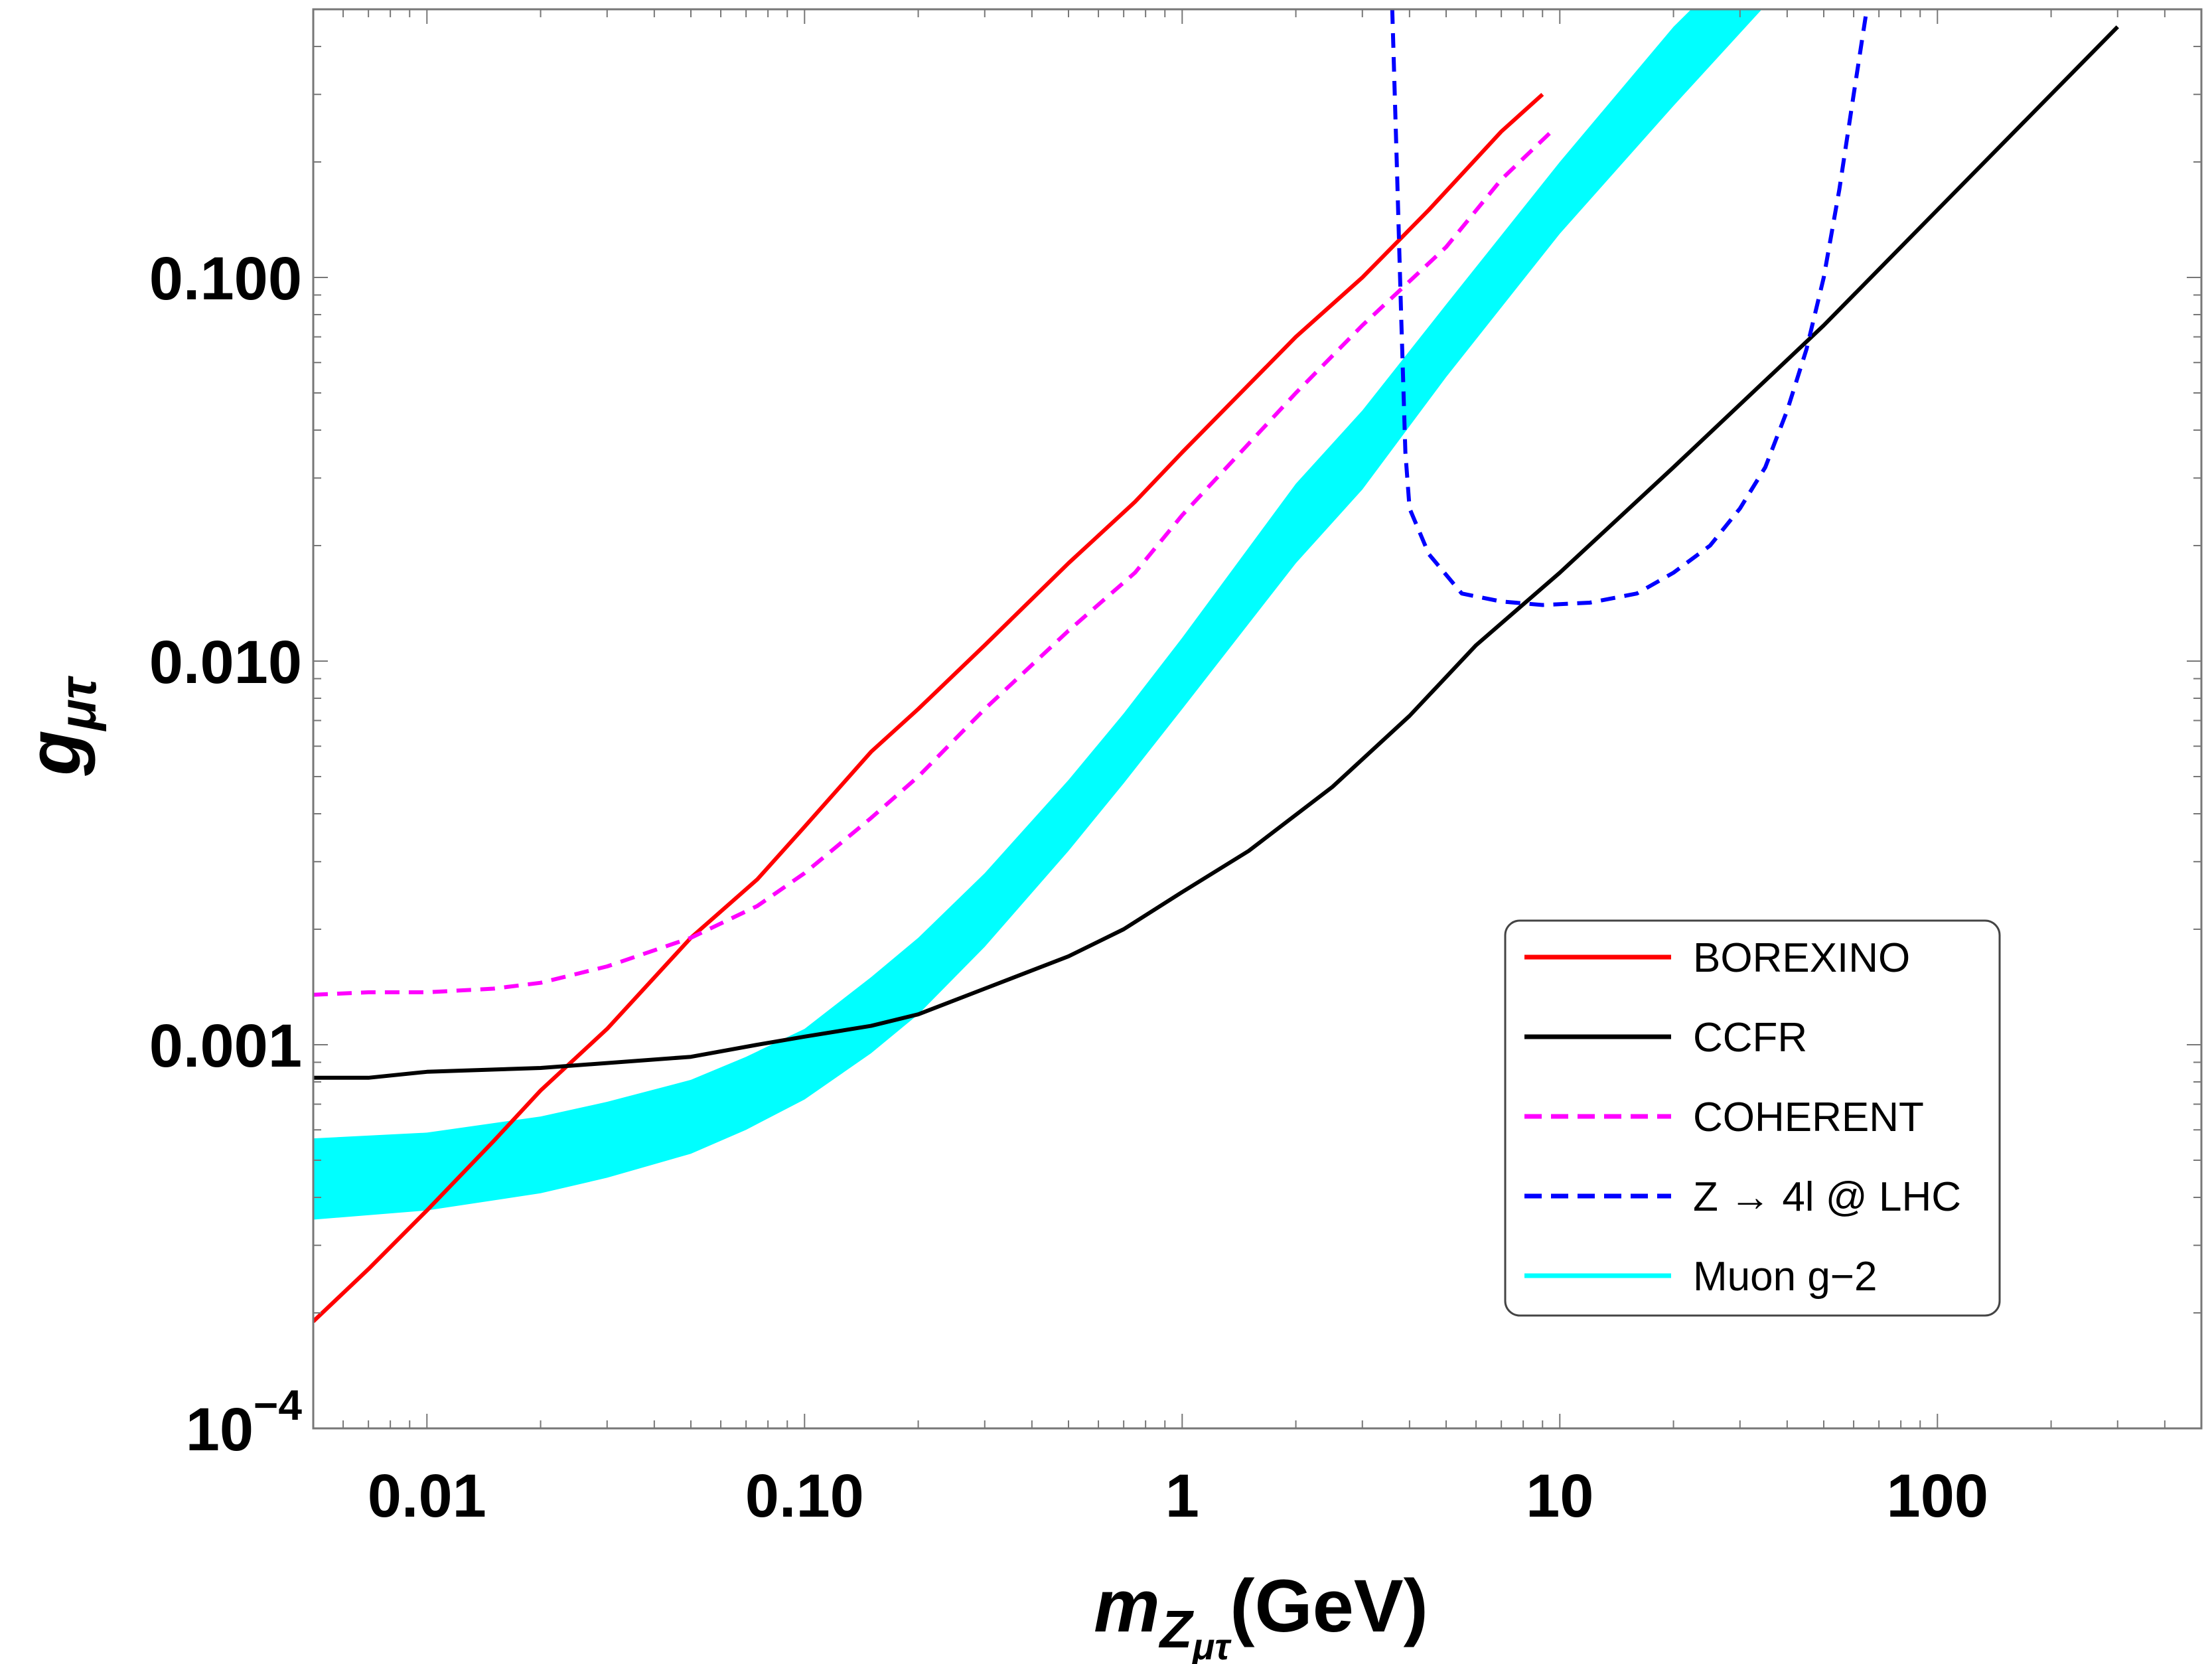 The width and height of the screenshot is (2212, 1664). Describe the element at coordinates (1559, 1496) in the screenshot. I see `x-tick-label: 10` at that location.